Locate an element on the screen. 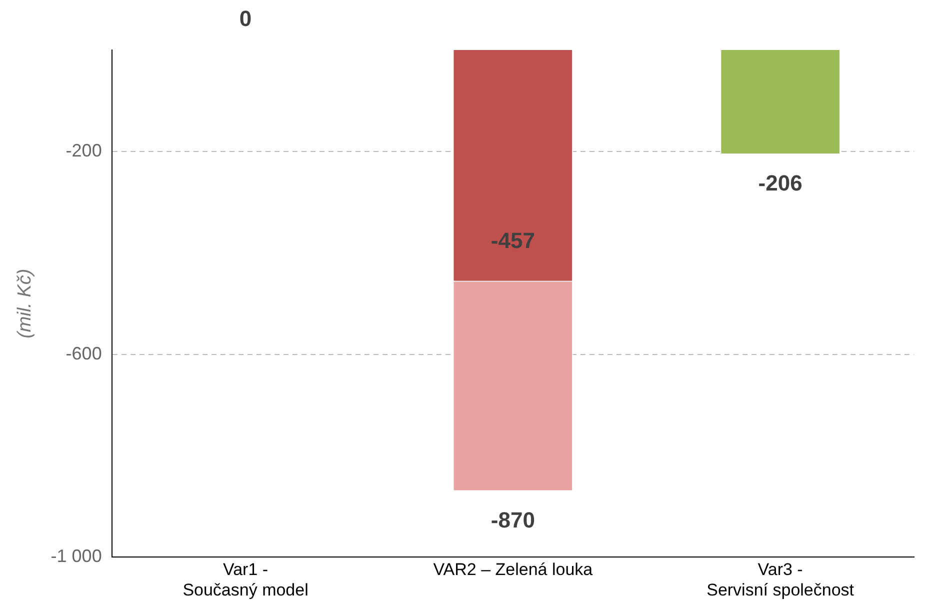 The image size is (944, 614). x-tick-label: Var1 - Současný model is located at coordinates (245, 580).